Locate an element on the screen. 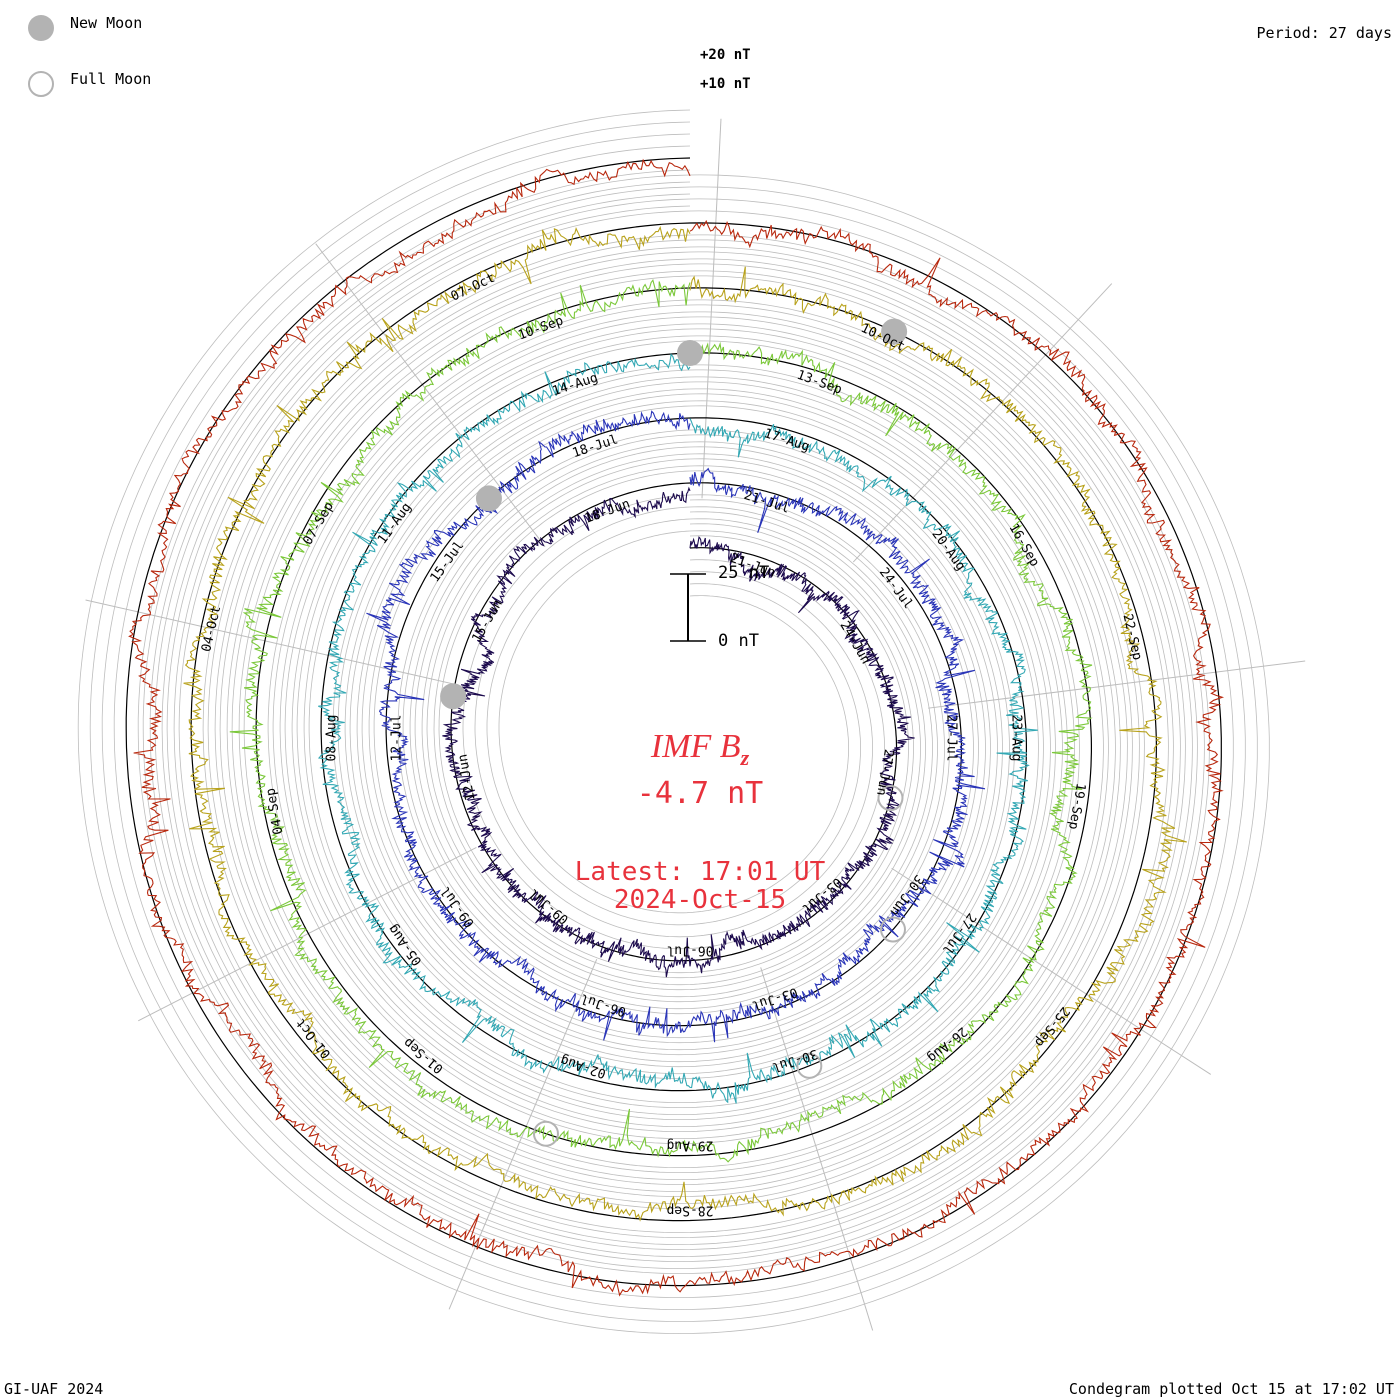 The height and width of the screenshot is (1400, 1400). date-label: 04-Sep is located at coordinates (274, 811).